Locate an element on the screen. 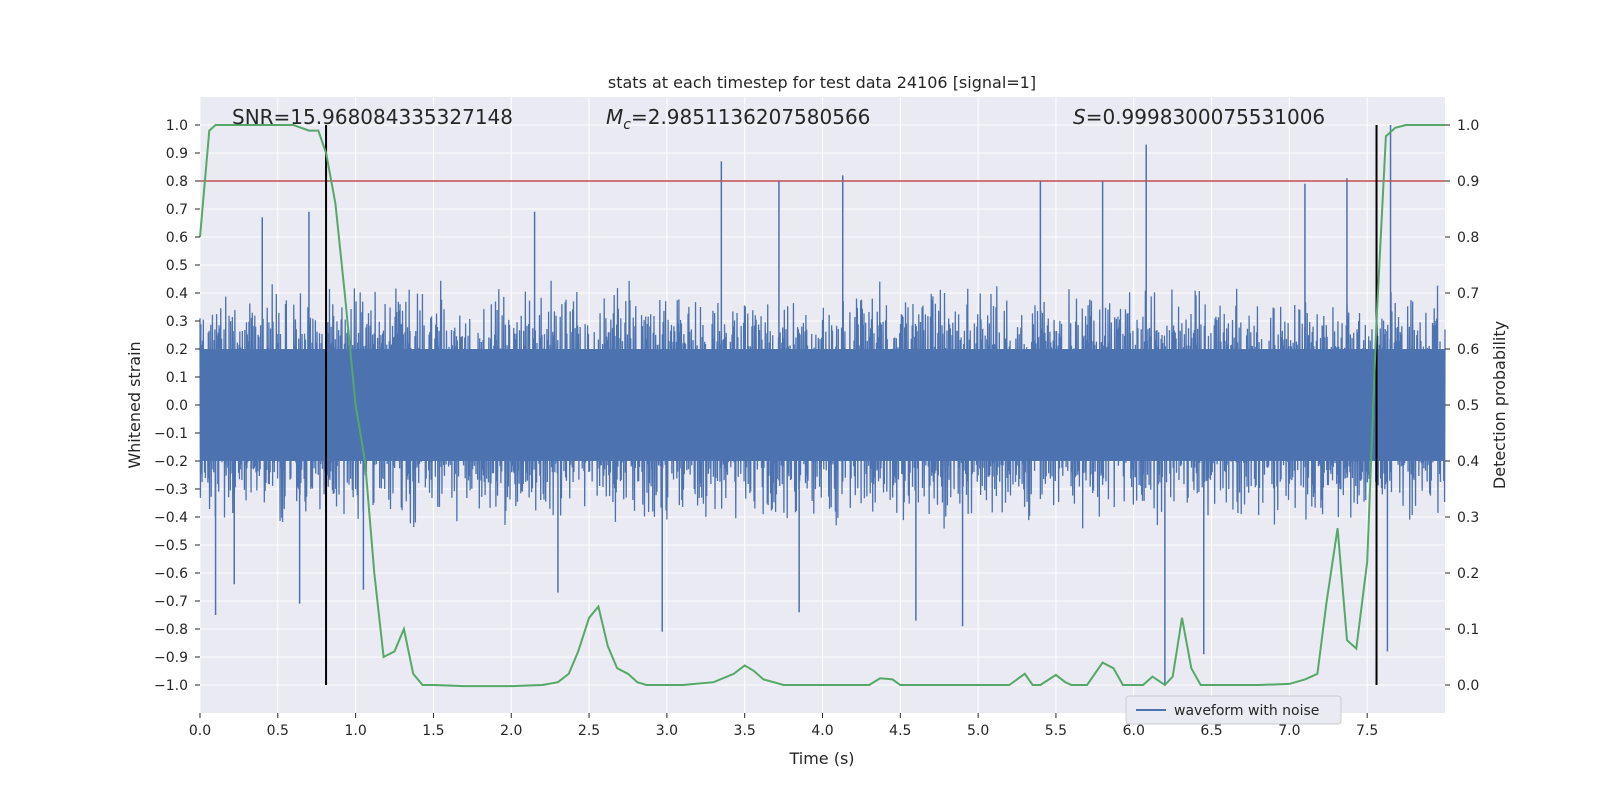 The height and width of the screenshot is (800, 1600). y-tick-label: −0.3 is located at coordinates (171, 490).